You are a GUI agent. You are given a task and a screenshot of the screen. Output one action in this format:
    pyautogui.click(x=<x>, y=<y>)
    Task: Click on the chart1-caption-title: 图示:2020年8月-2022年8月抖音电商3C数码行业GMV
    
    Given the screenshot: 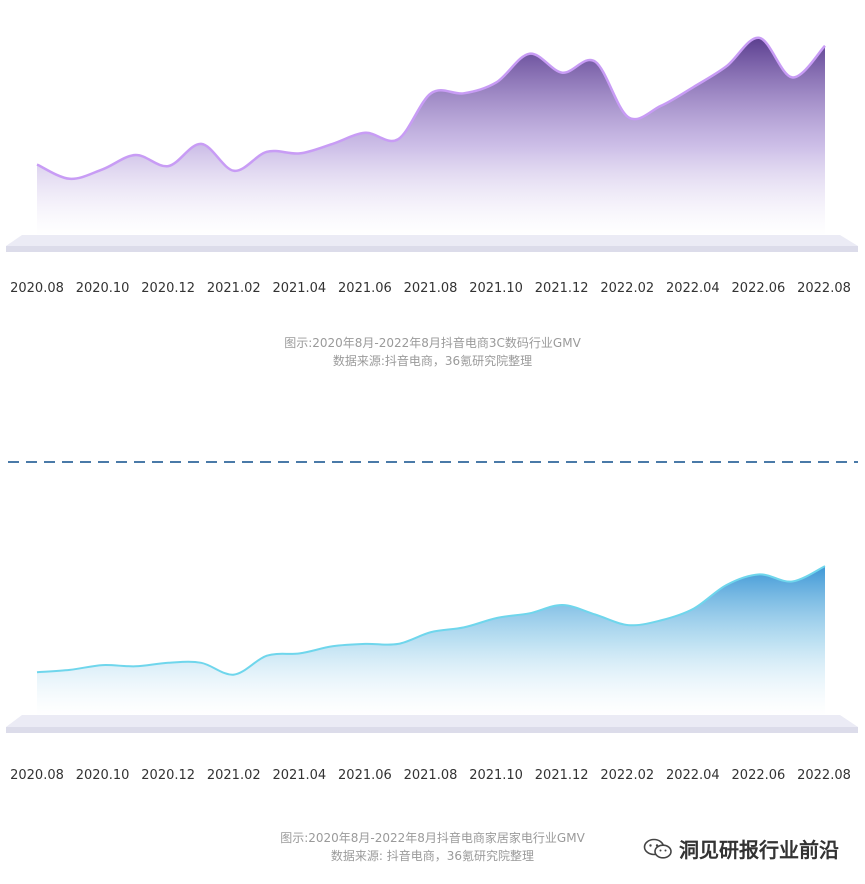 What is the action you would take?
    pyautogui.click(x=432, y=343)
    